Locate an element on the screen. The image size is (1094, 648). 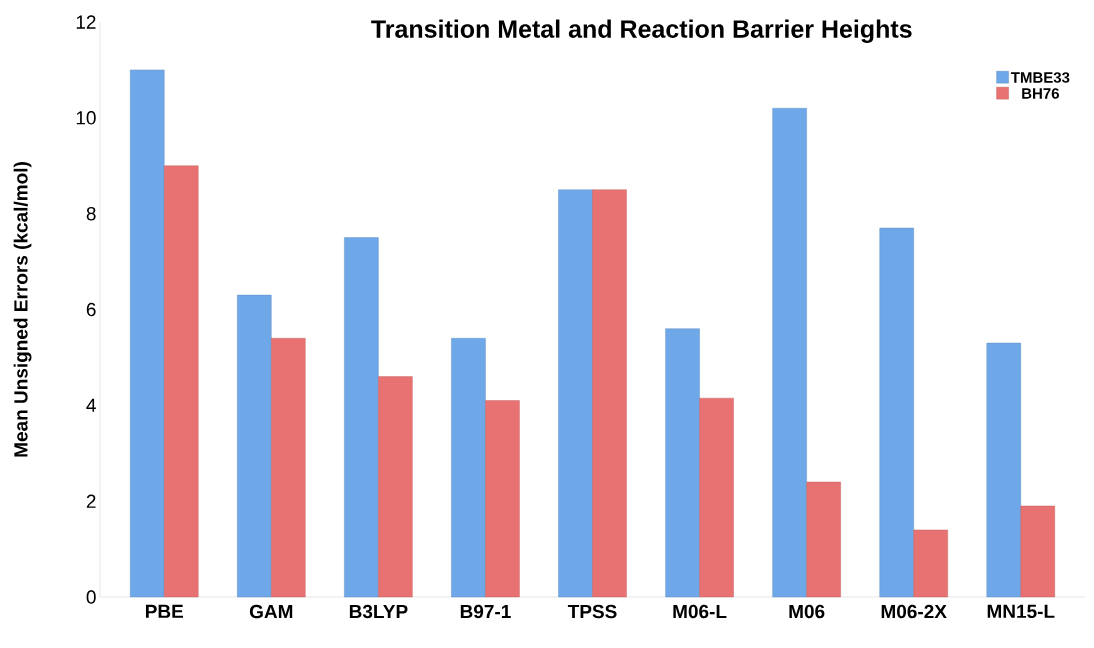
legend-label: TMBE33 is located at coordinates (1040, 77).